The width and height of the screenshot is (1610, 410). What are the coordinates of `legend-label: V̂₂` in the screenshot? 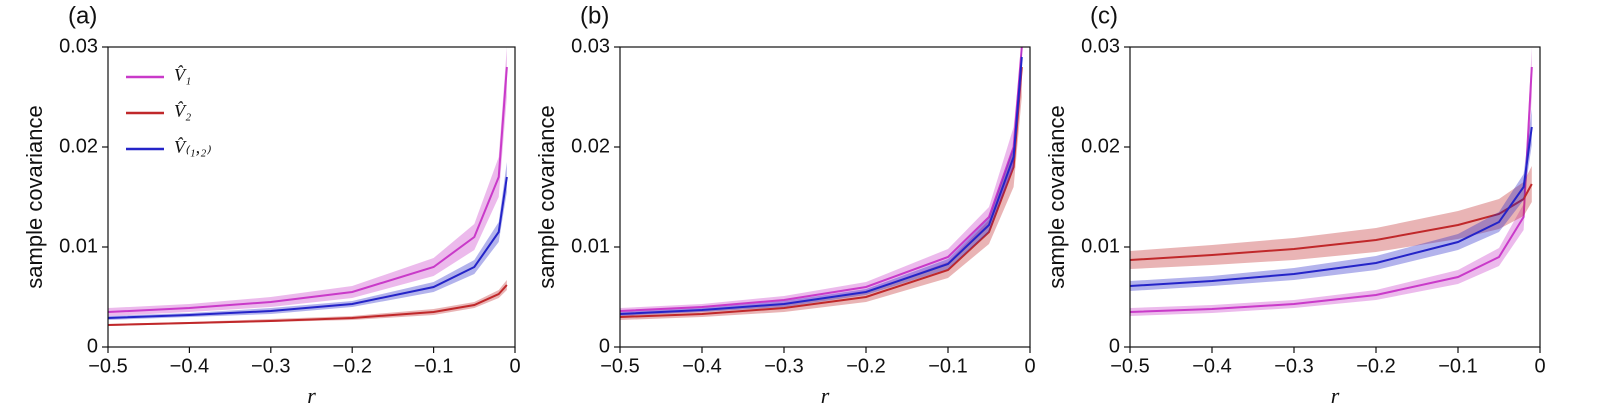 It's located at (182, 111).